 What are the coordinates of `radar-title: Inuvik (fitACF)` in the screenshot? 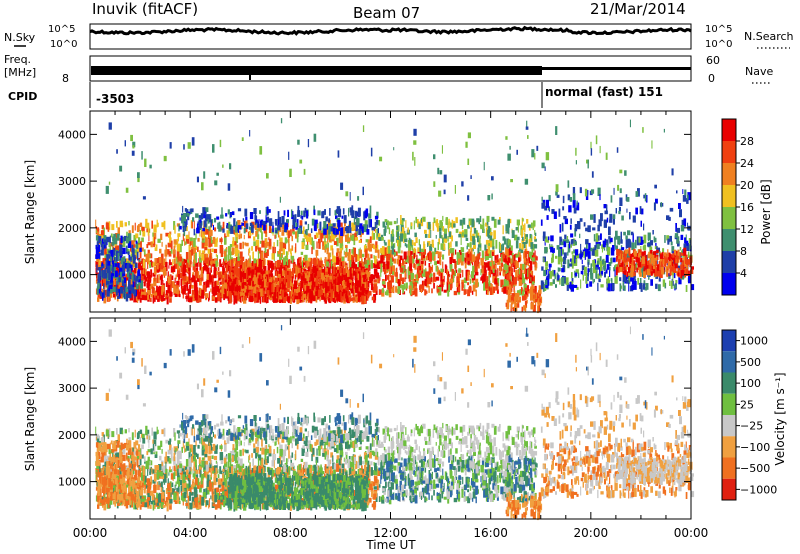 It's located at (145, 9).